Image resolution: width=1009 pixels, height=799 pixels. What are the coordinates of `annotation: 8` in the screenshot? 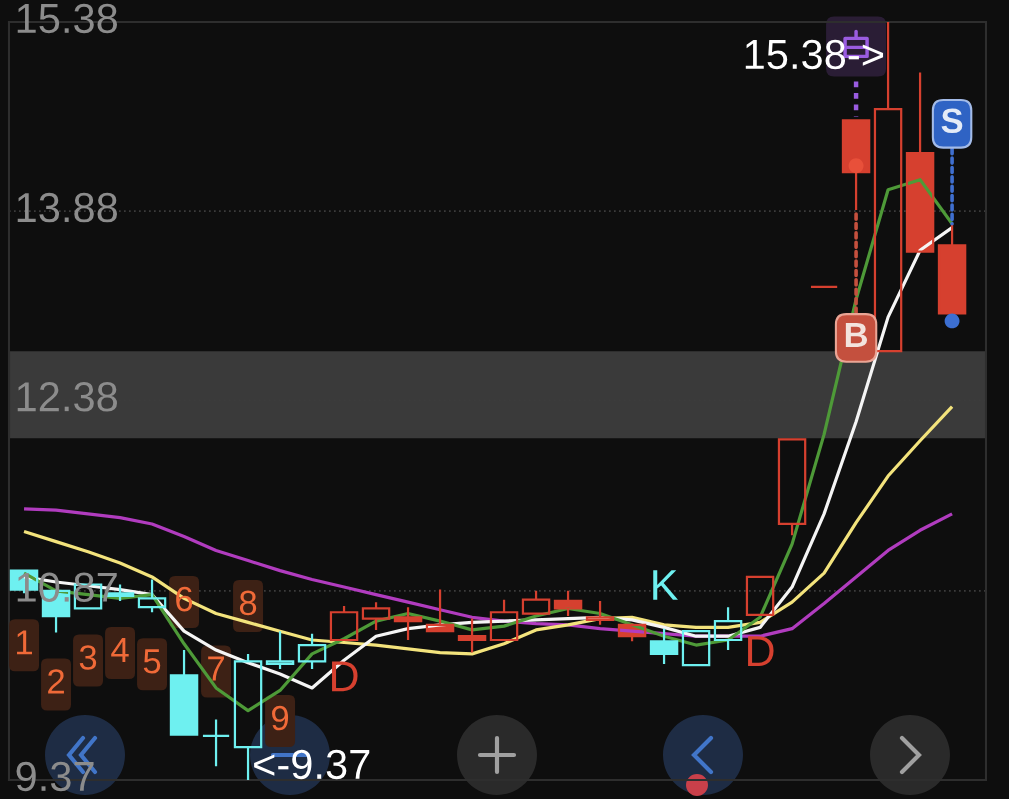 It's located at (248, 603).